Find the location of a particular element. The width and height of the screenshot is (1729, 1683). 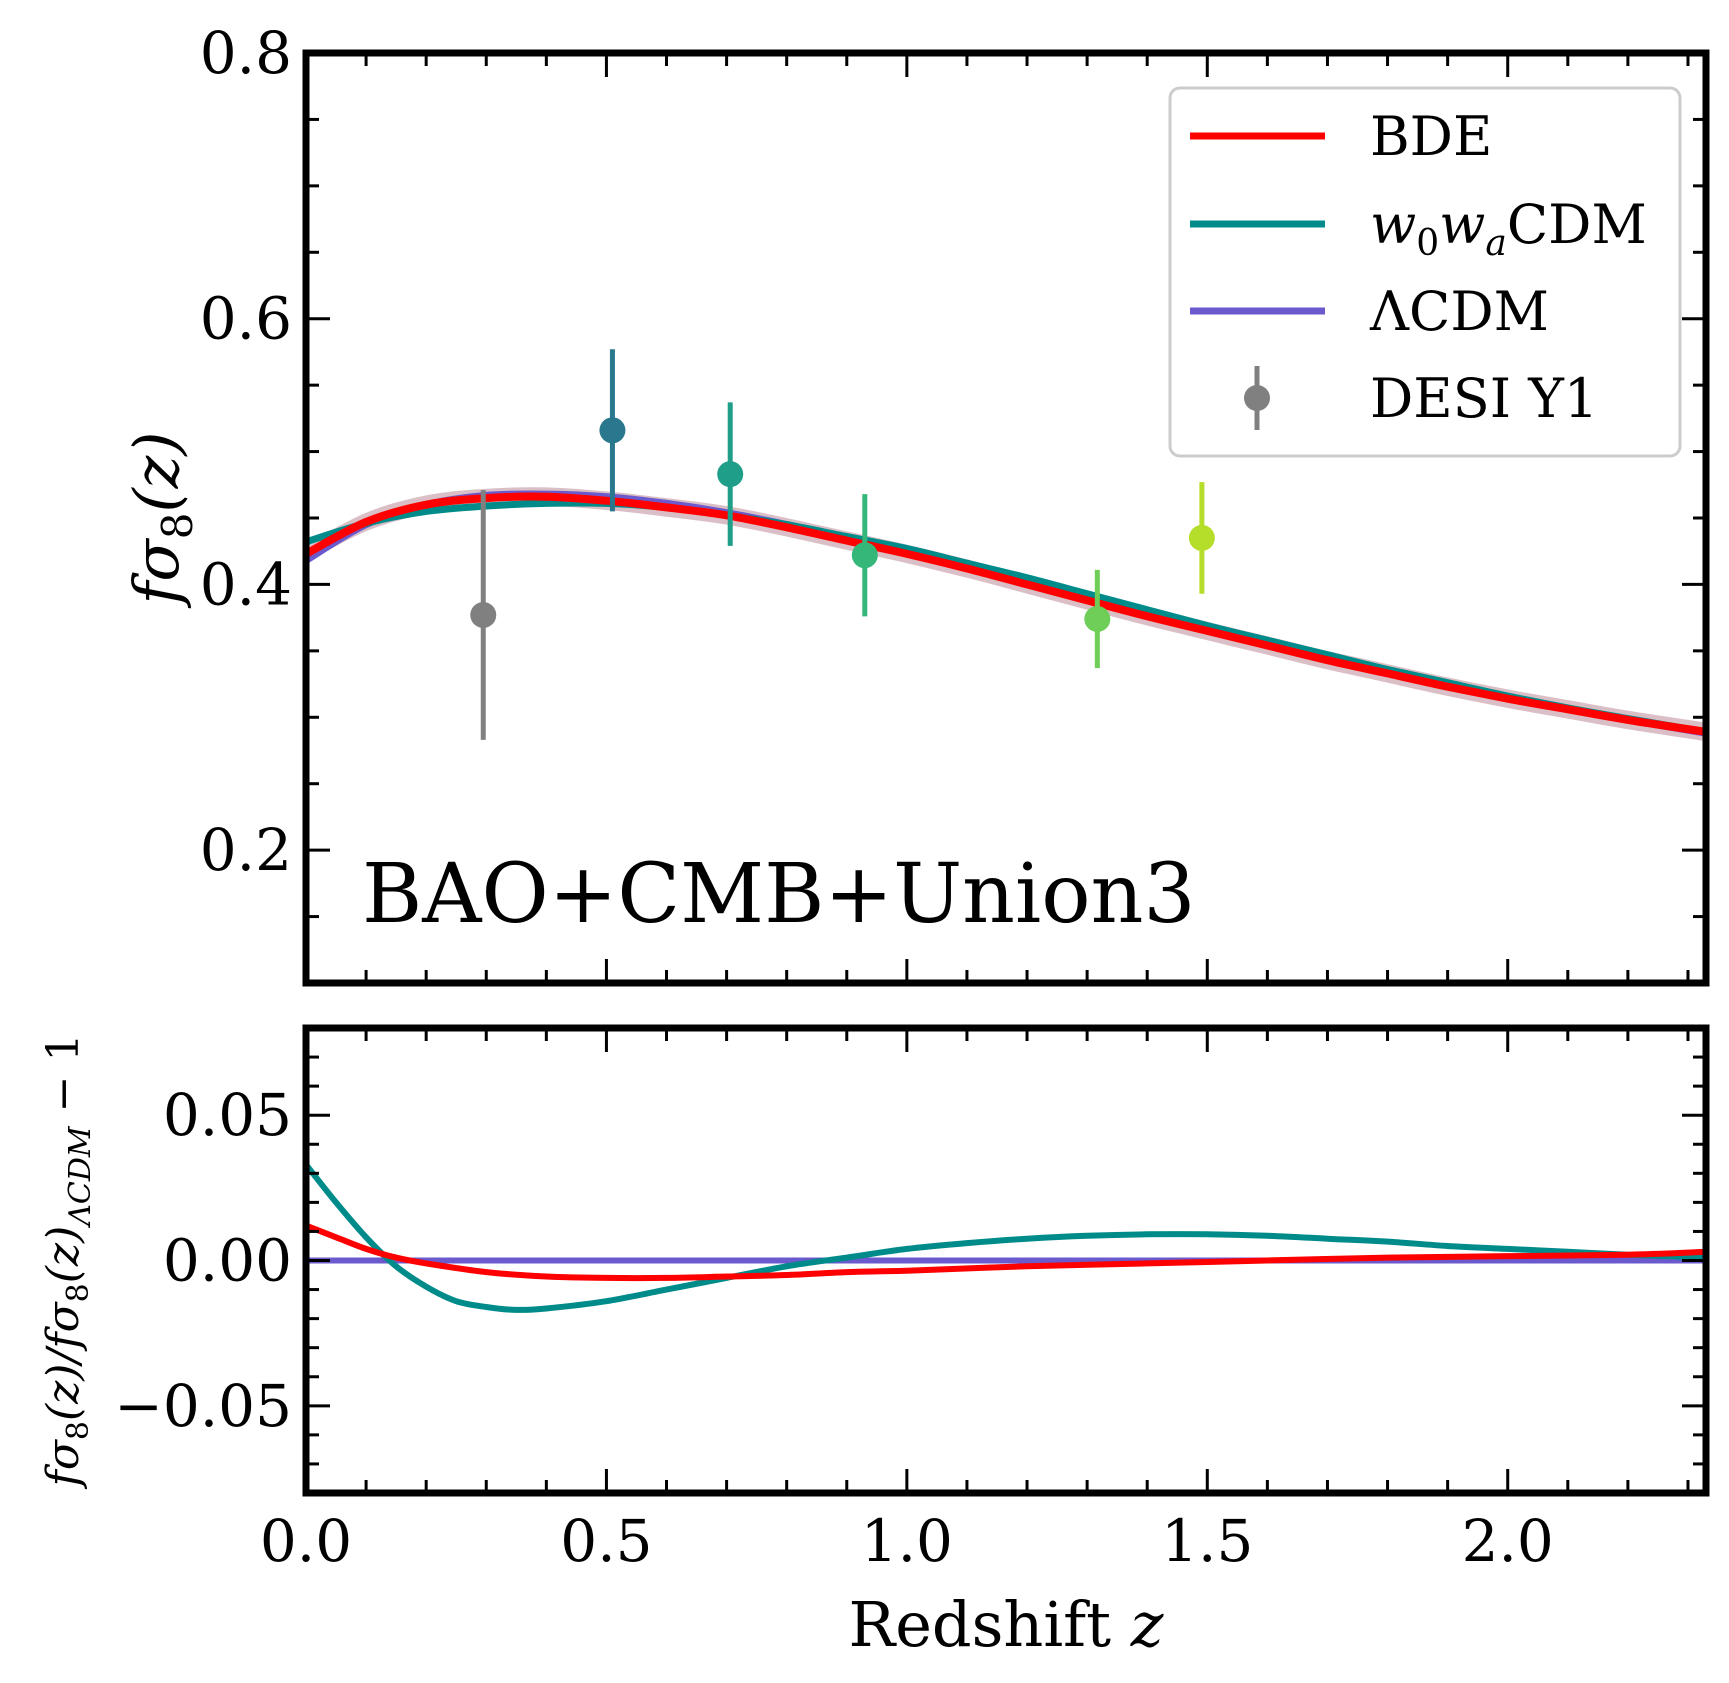

top-ylabel: fσ8(z) is located at coordinates (161, 519).